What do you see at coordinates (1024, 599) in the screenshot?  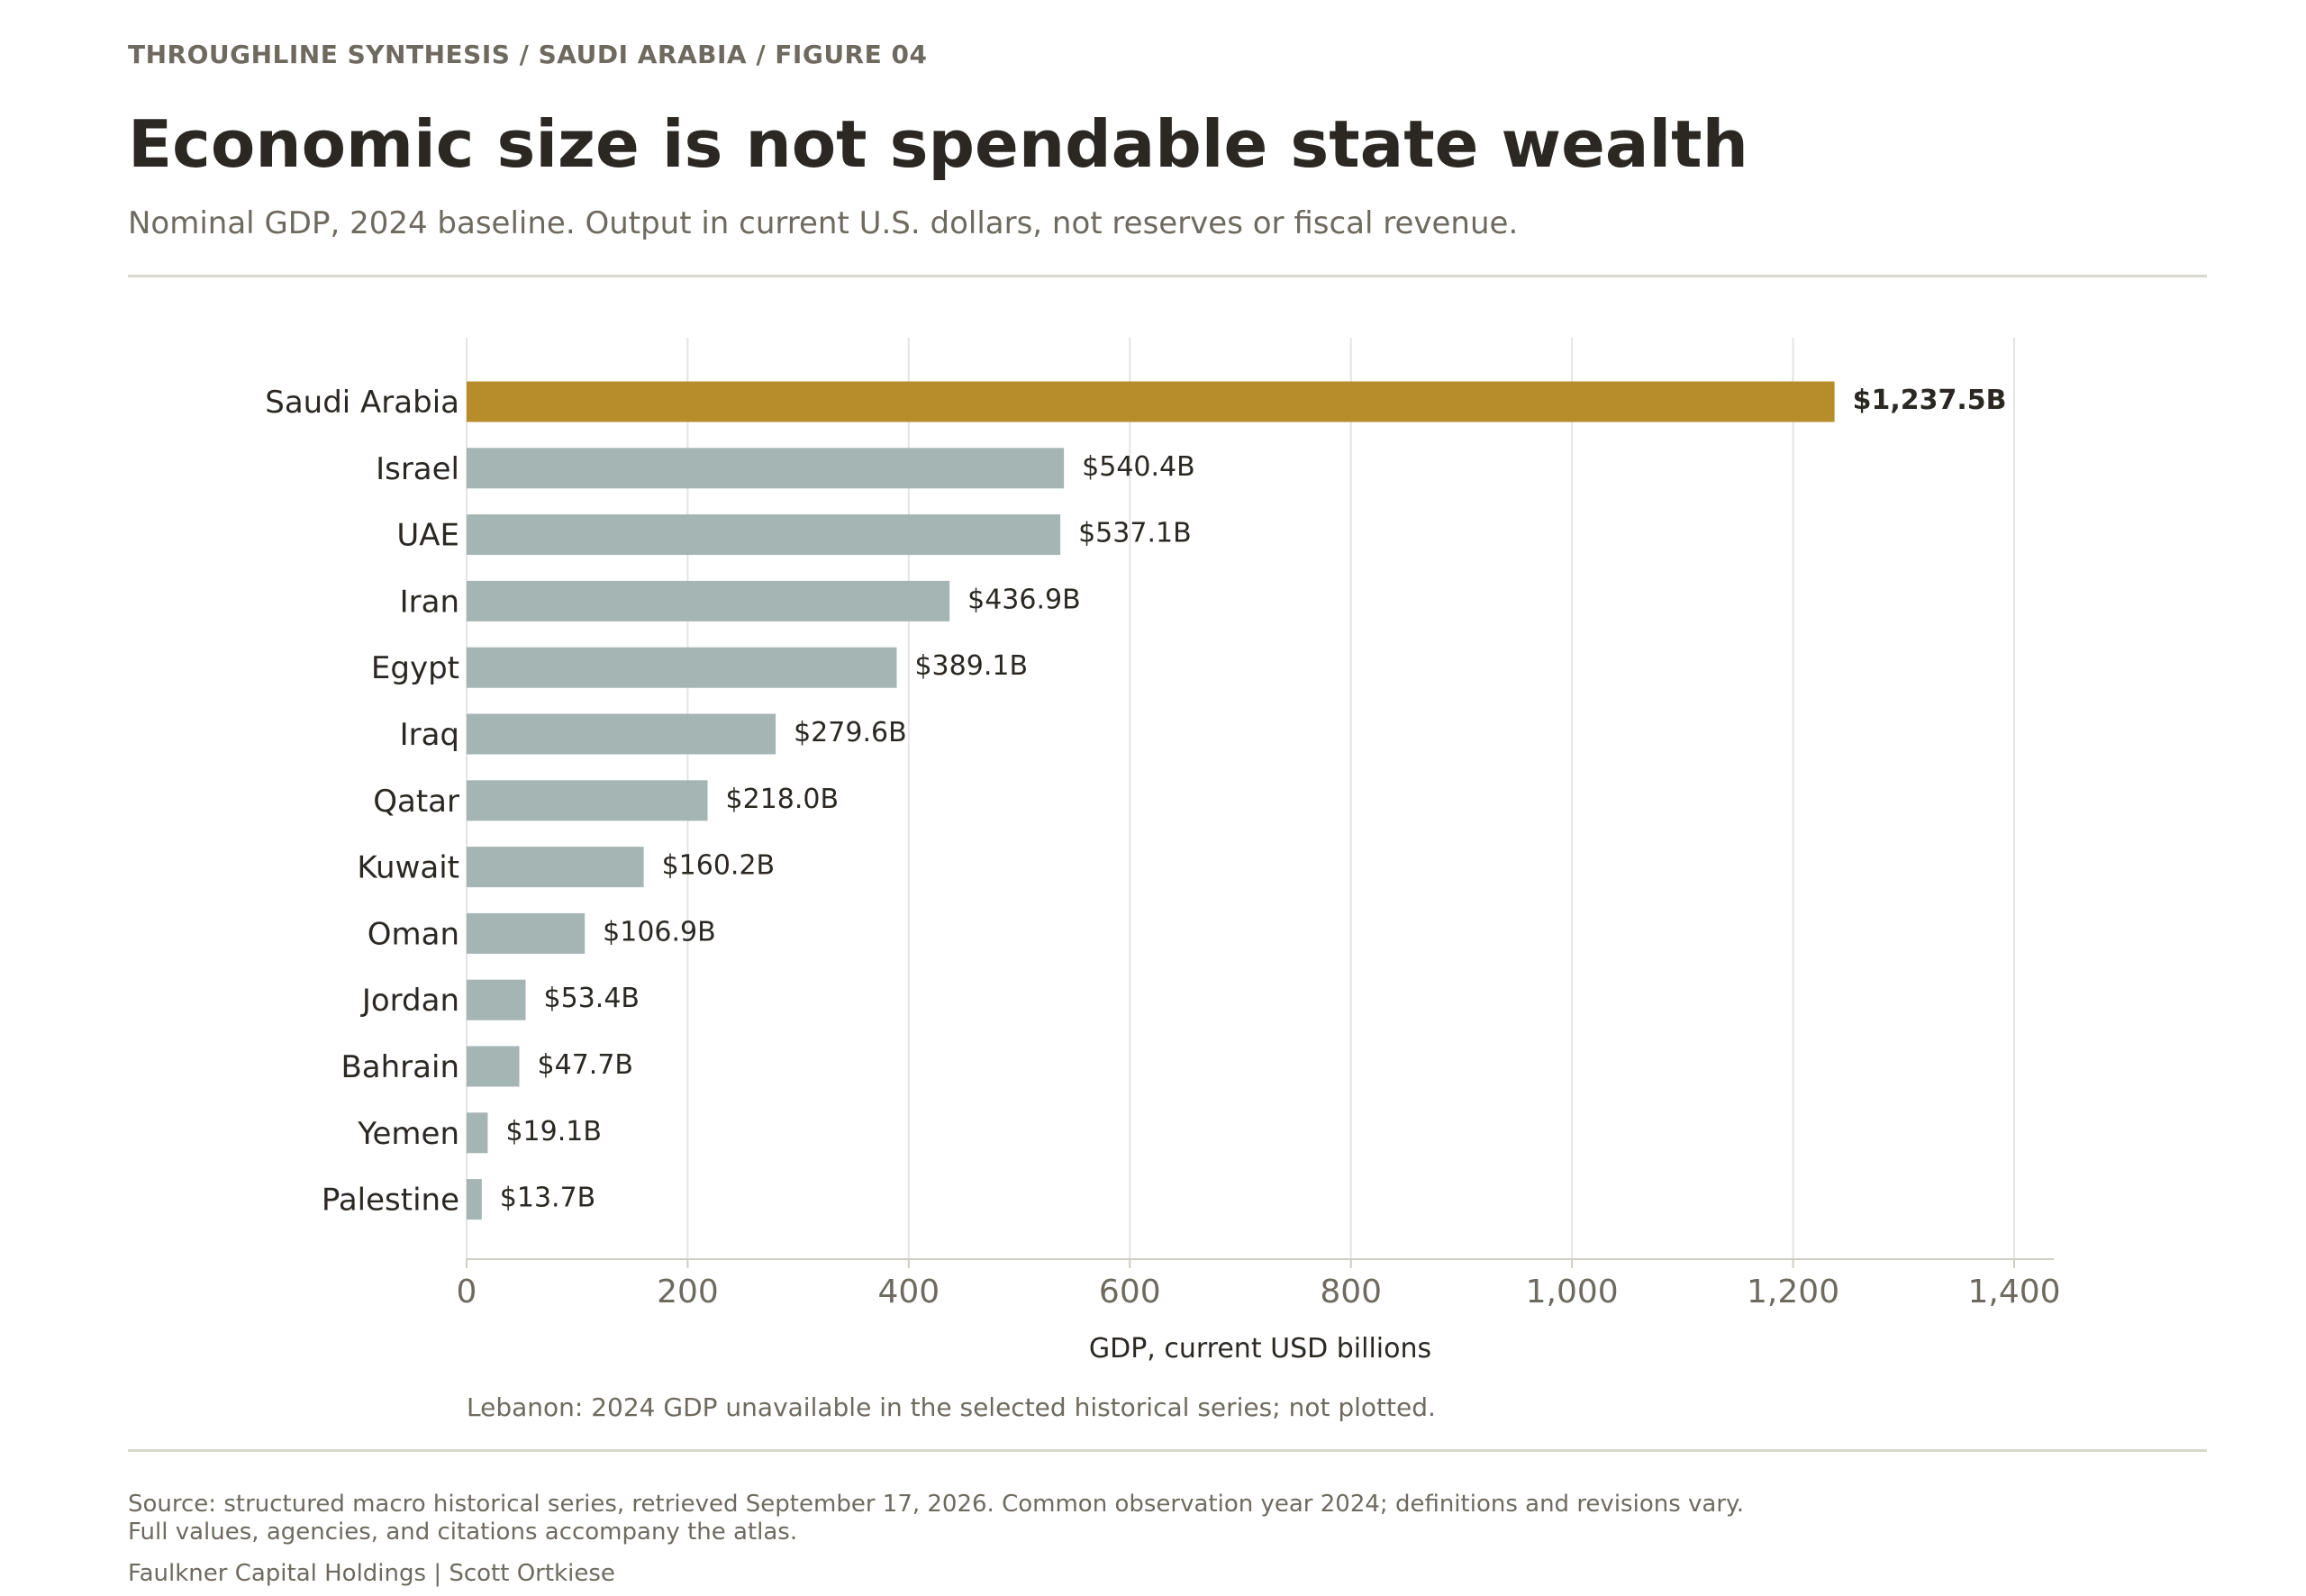 I see `value-label: $436.9B` at bounding box center [1024, 599].